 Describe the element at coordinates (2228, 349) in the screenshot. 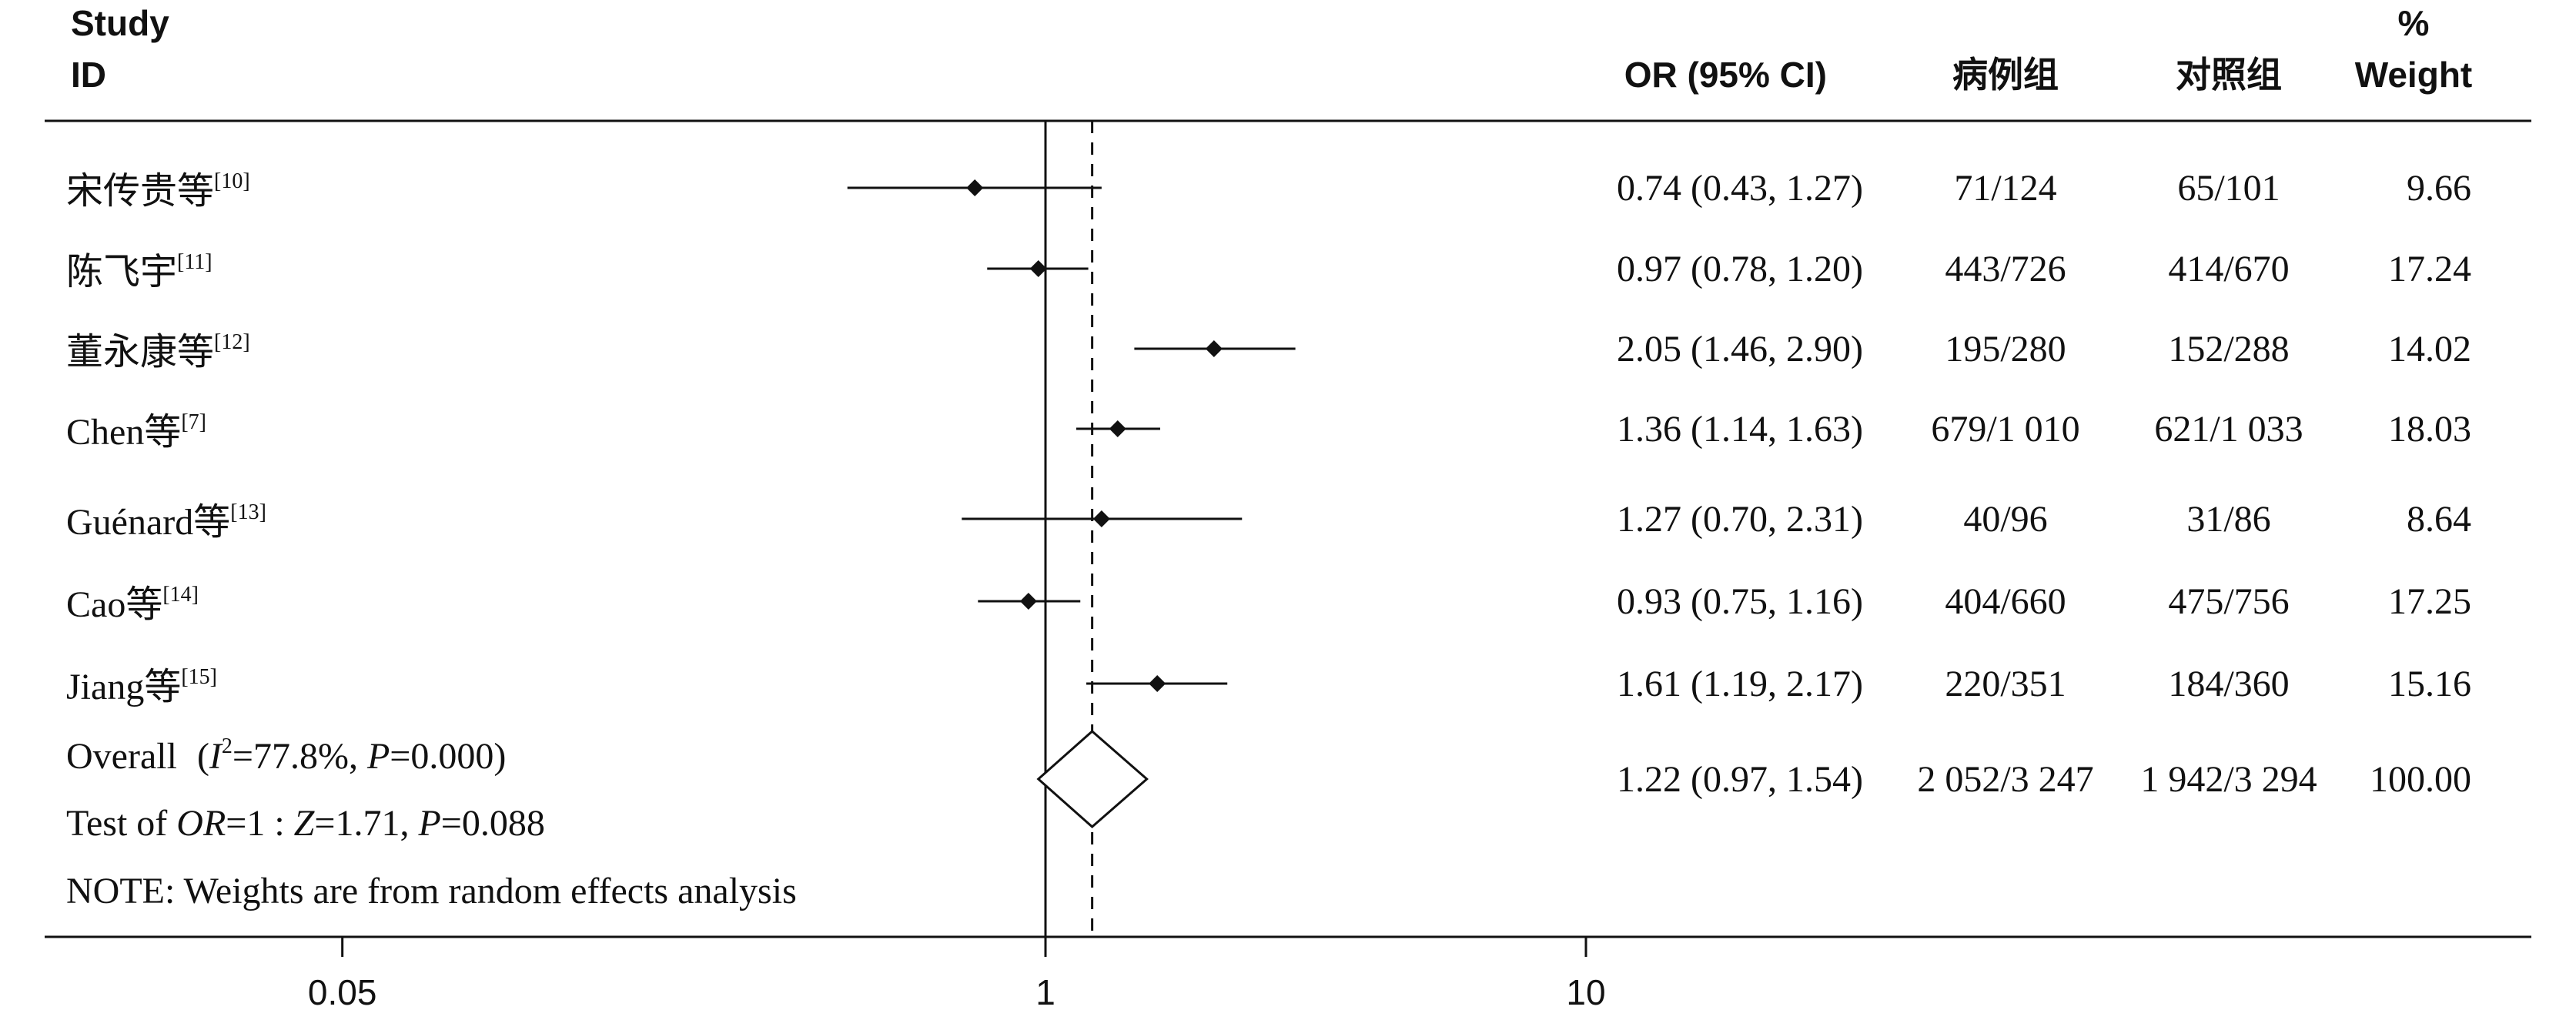

I see `control-value: 152/288` at that location.